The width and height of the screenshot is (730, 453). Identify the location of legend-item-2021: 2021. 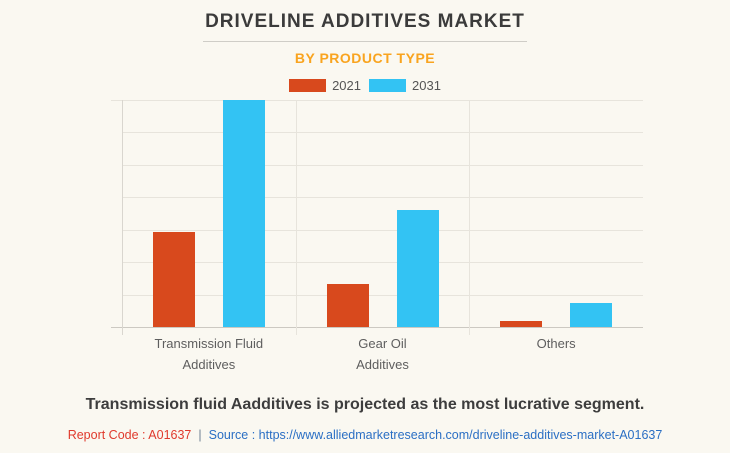
(325, 85).